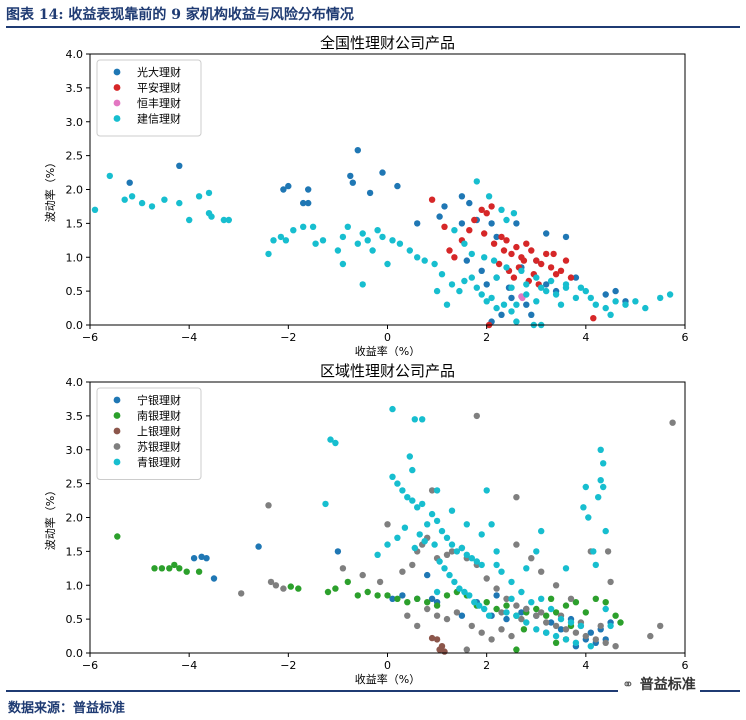 The image size is (746, 720). What do you see at coordinates (685, 337) in the screenshot?
I see `x-tick-label: 6` at bounding box center [685, 337].